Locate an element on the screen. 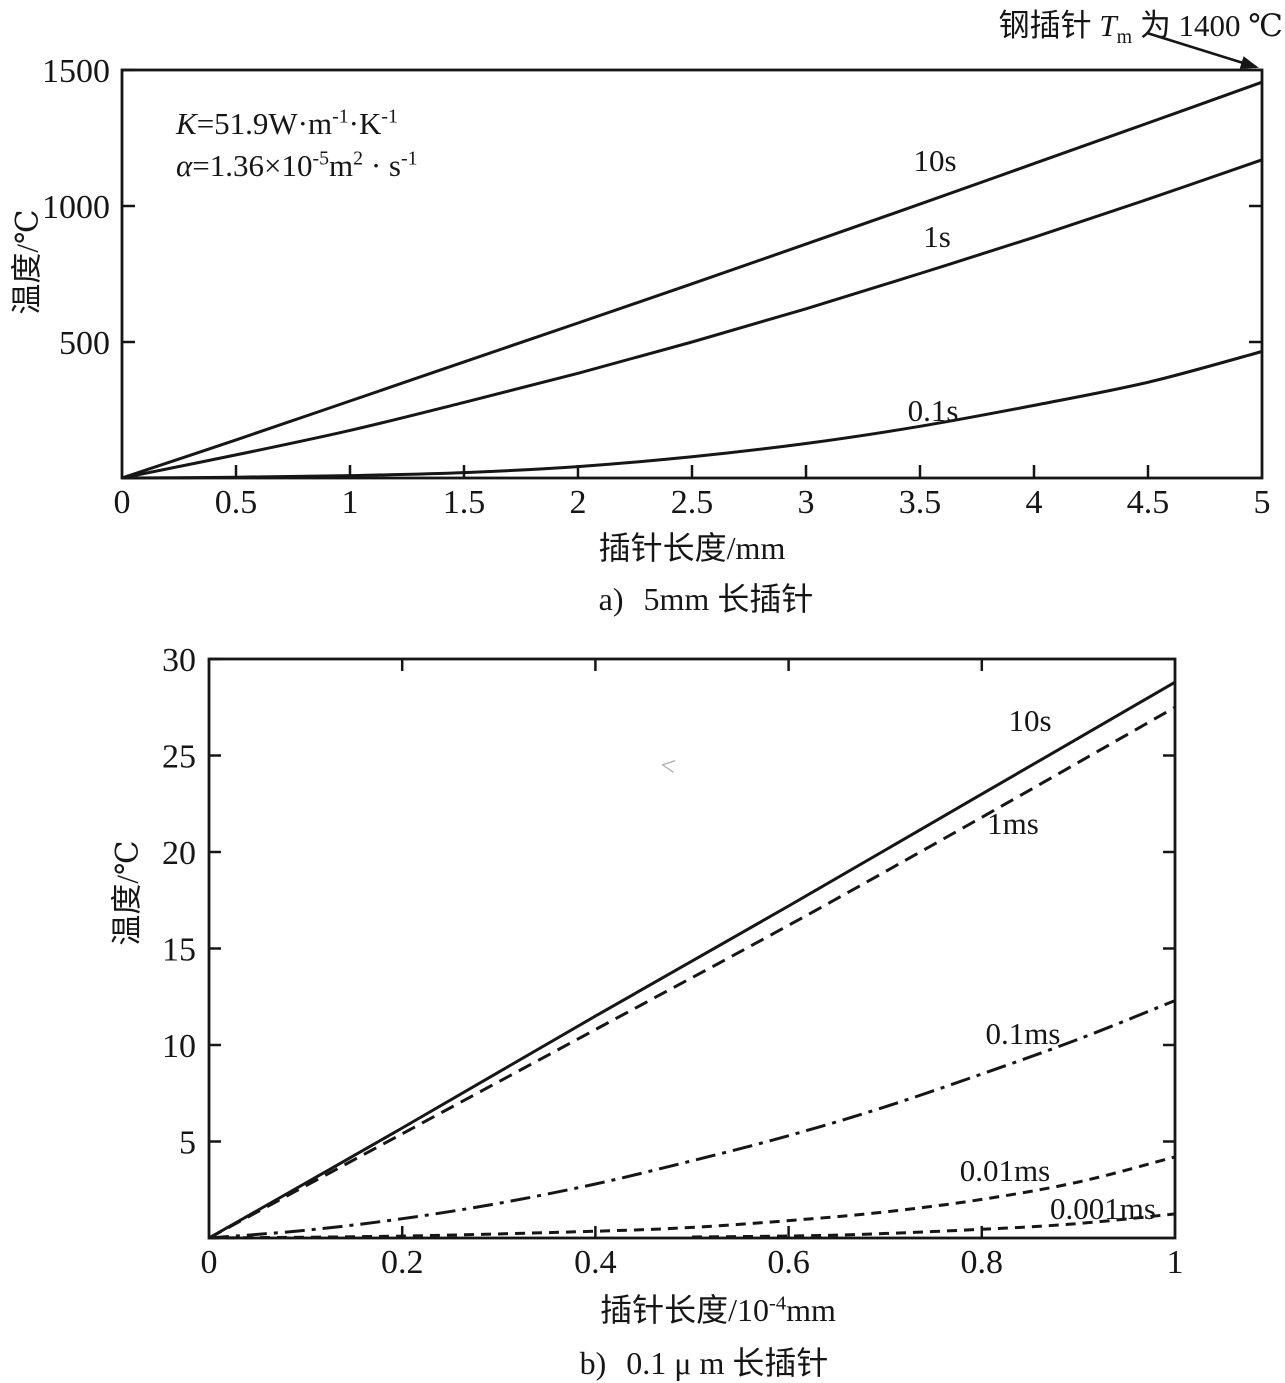  annotation-arrow-line is located at coordinates (1201, 50).